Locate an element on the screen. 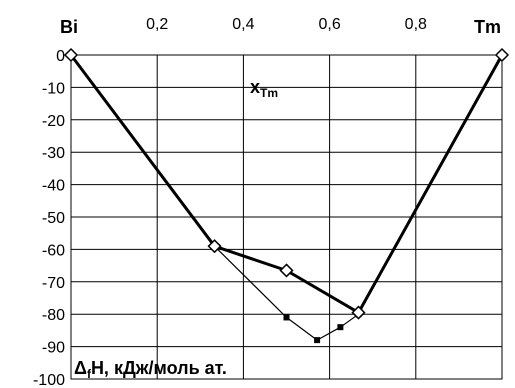  x-tick-label: 0,4 is located at coordinates (243, 24).